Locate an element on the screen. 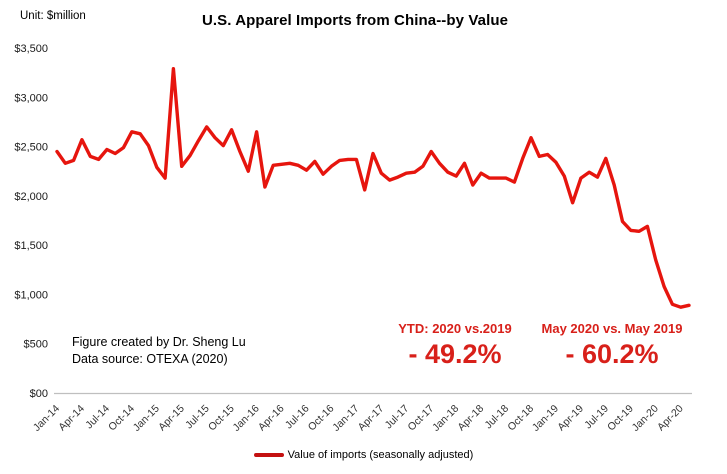  unit-label: Unit: $million is located at coordinates (53, 16).